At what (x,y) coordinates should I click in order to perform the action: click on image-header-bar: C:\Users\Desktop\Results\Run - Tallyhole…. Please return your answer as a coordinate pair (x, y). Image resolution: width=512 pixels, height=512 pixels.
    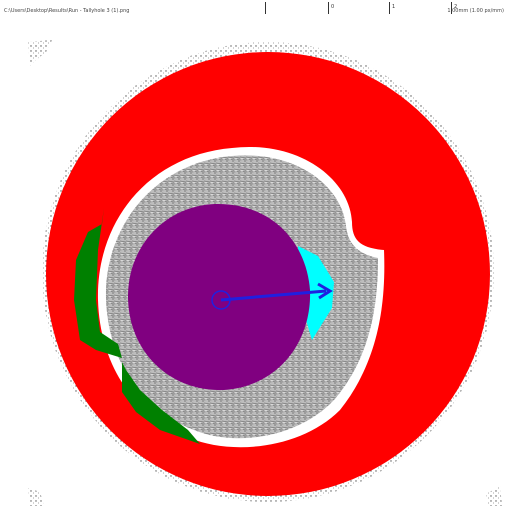
    Looking at the image, I should click on (256, 10).